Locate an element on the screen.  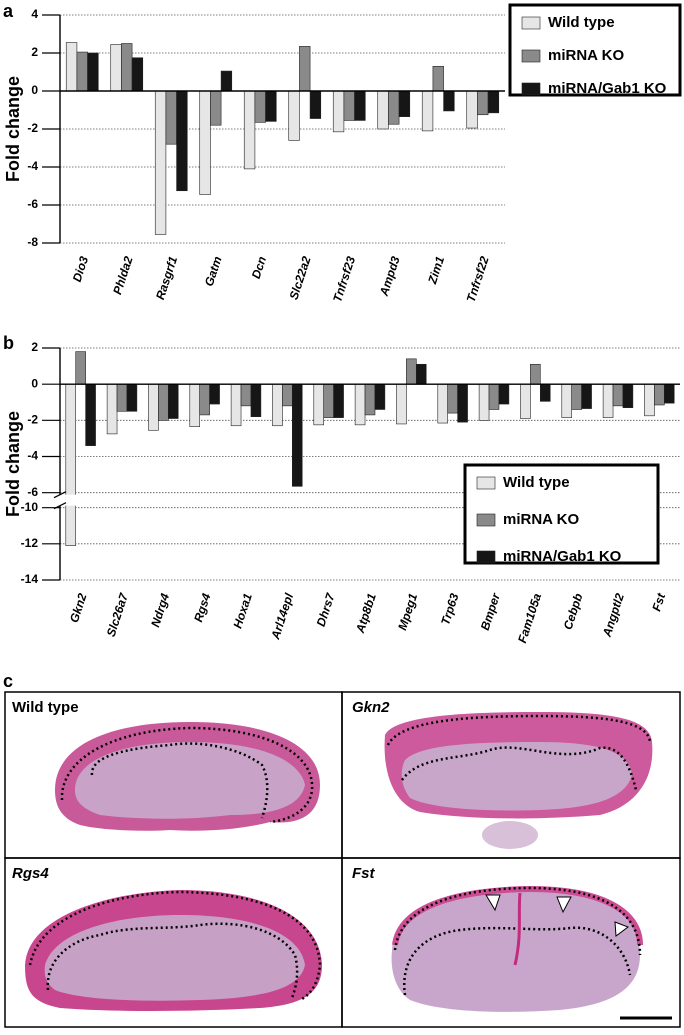
x-tick-label: Trp63 is located at coordinates (449, 609).